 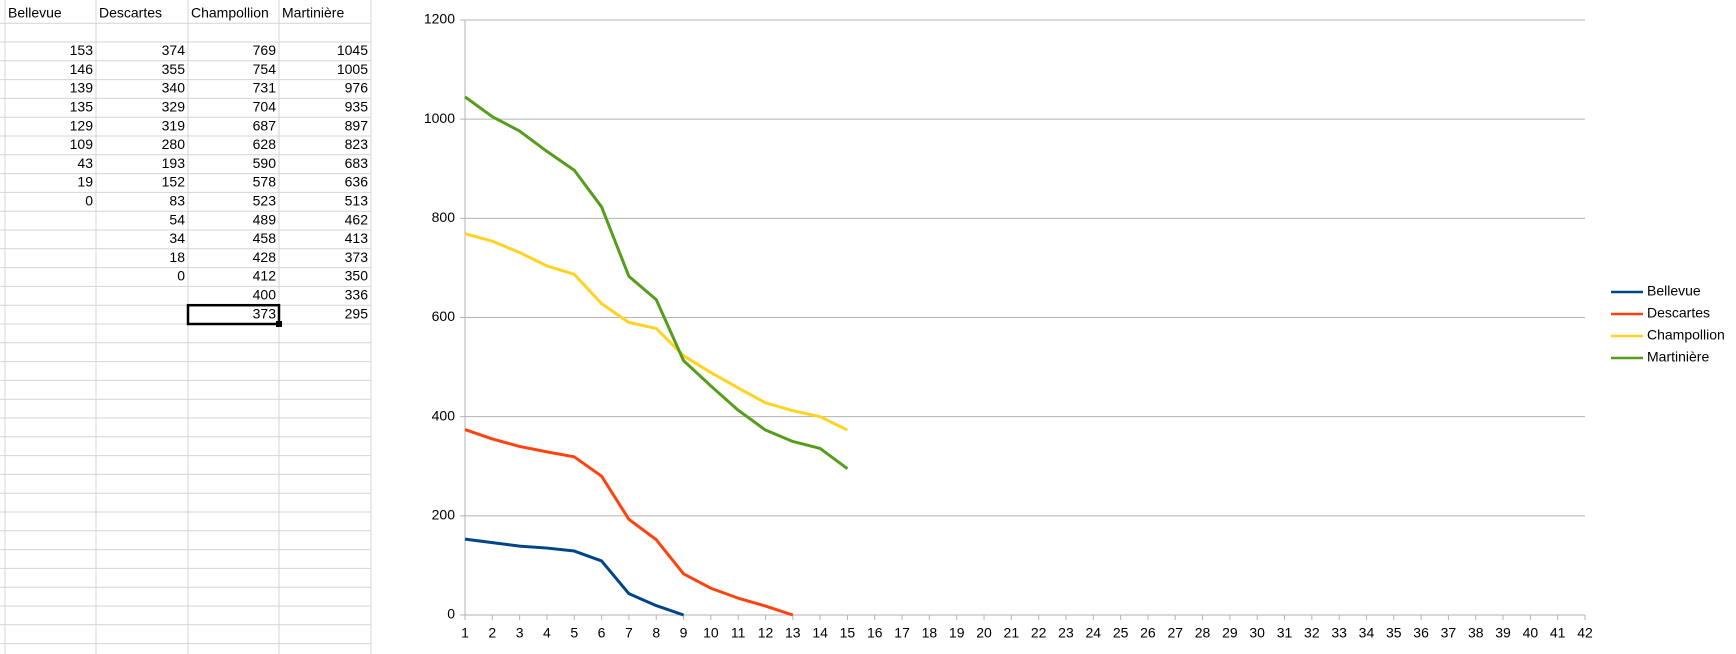 What do you see at coordinates (174, 50) in the screenshot?
I see `cell-value: 374` at bounding box center [174, 50].